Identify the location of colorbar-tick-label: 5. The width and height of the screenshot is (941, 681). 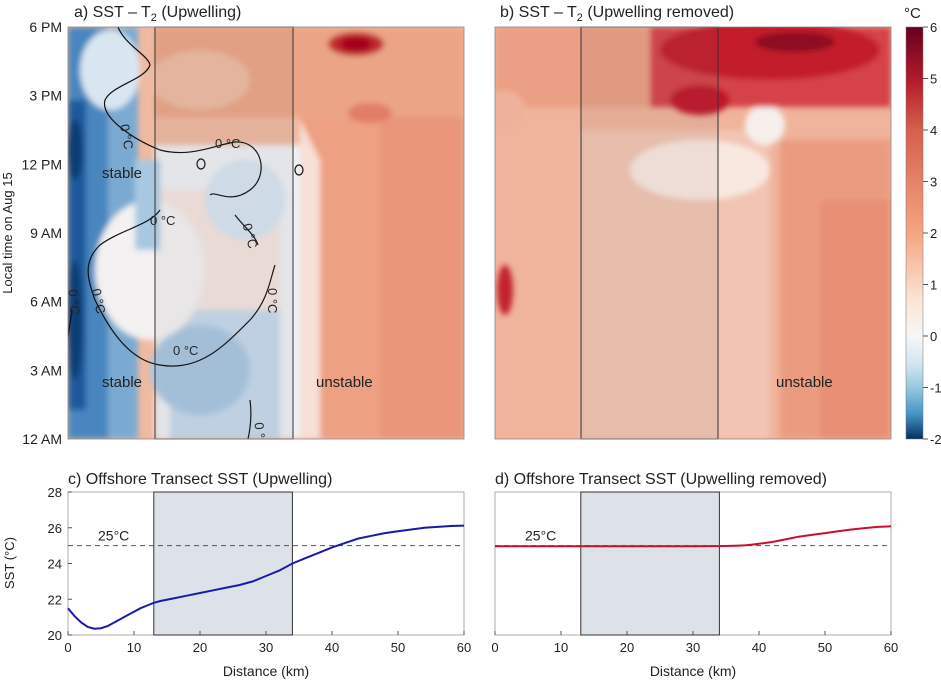
(933, 79).